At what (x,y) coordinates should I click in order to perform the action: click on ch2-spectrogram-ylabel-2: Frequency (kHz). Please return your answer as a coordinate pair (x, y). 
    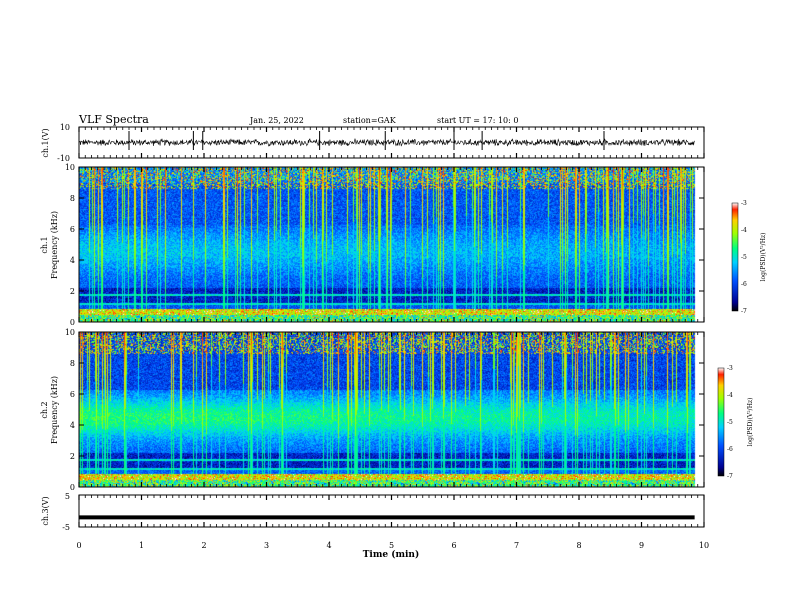
    Looking at the image, I should click on (54, 410).